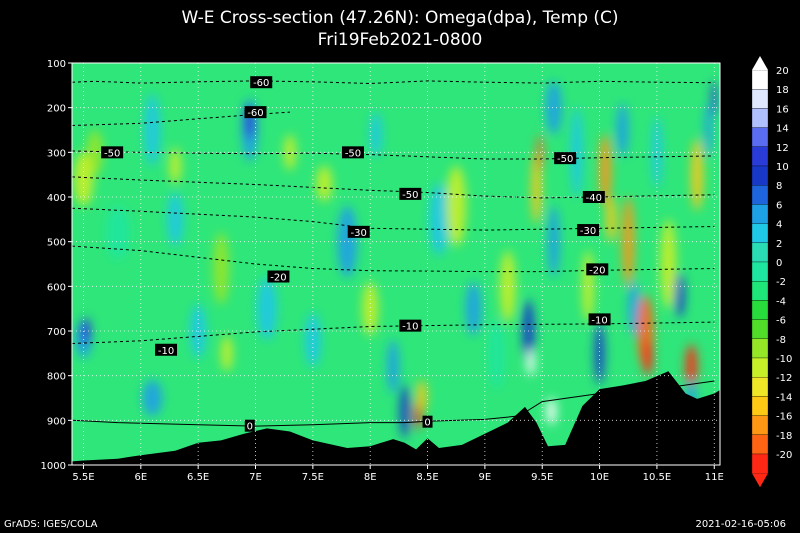 This screenshot has width=800, height=533. Describe the element at coordinates (594, 198) in the screenshot. I see `contour-label: -40` at that location.